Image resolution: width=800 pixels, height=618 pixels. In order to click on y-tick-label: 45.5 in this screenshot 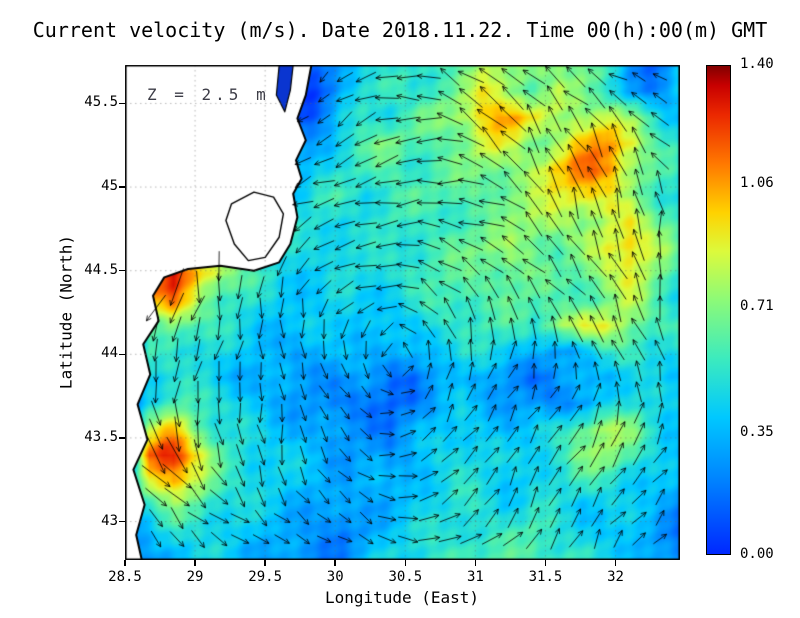, I will do `click(101, 102)`.